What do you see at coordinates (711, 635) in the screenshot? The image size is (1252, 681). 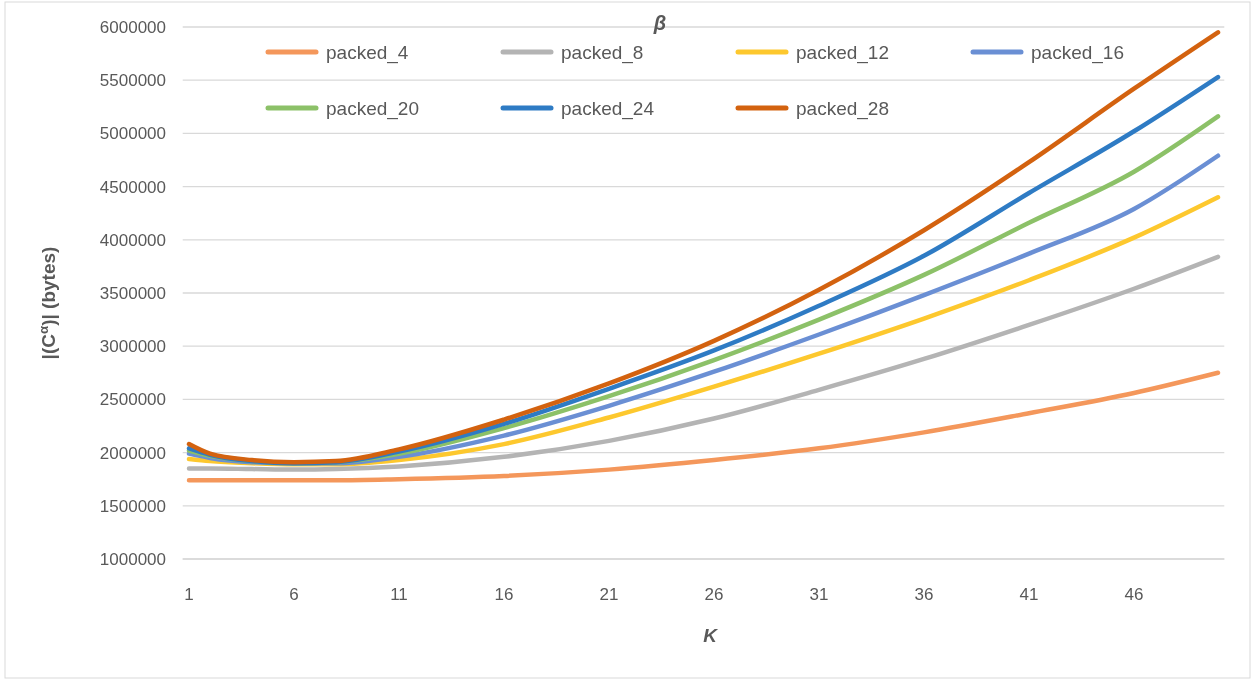 I see `x-axis-title: K` at bounding box center [711, 635].